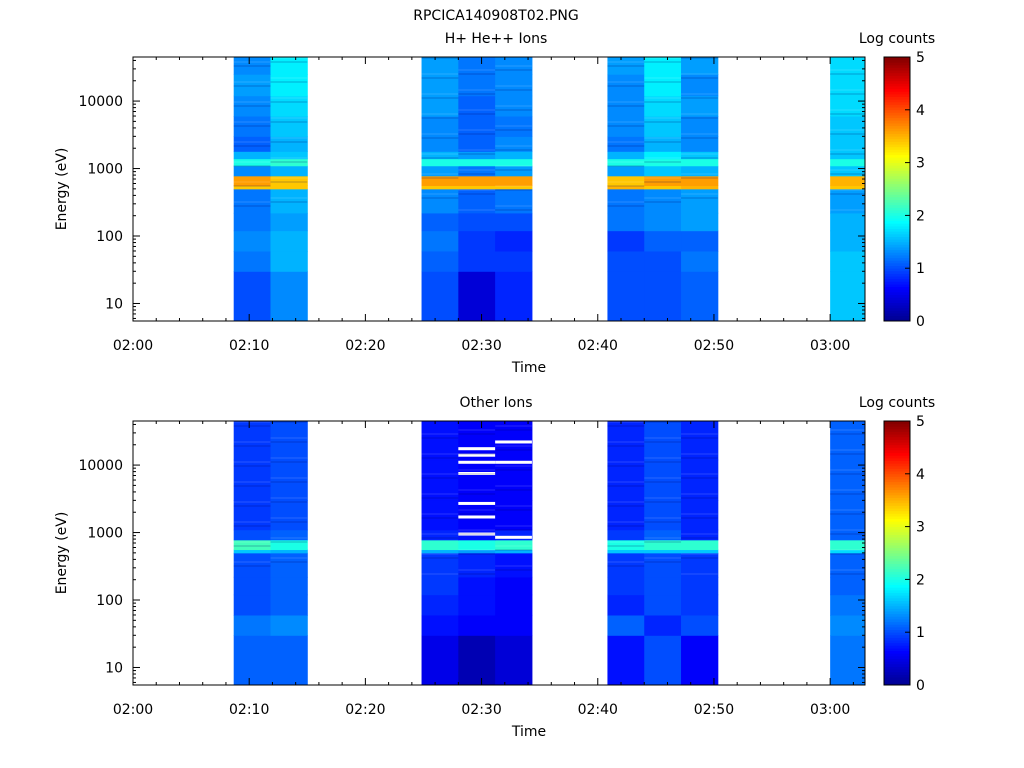  I want to click on x-axis-label: Time, so click(528, 368).